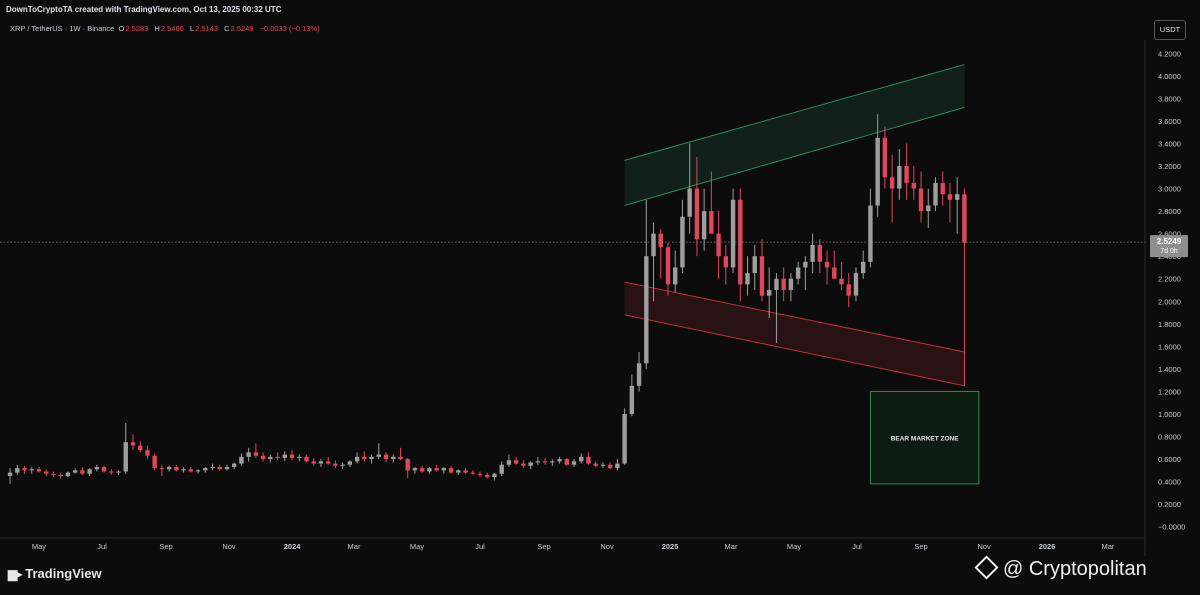  Describe the element at coordinates (39, 546) in the screenshot. I see `time-tick-label: May` at that location.